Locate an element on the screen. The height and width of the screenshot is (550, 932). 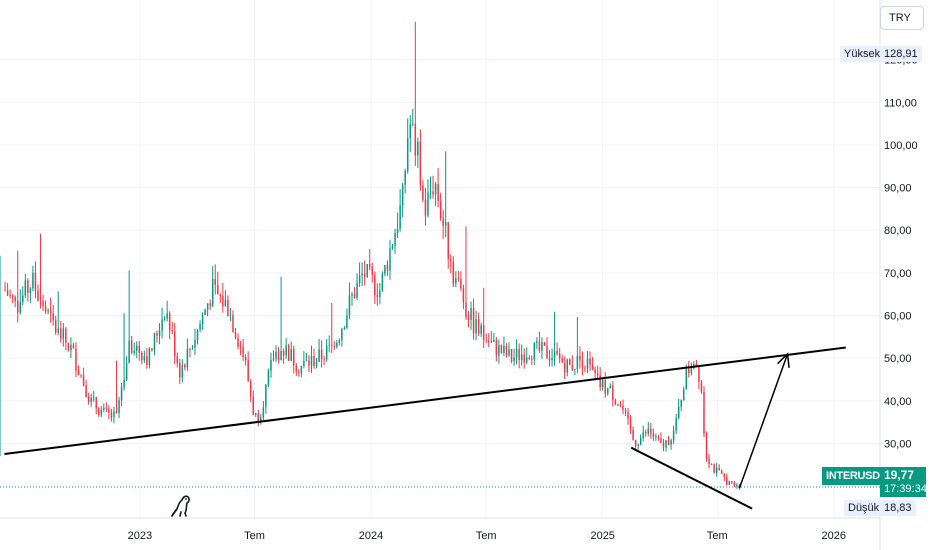
y-tick-label: 50,00 is located at coordinates (898, 359).